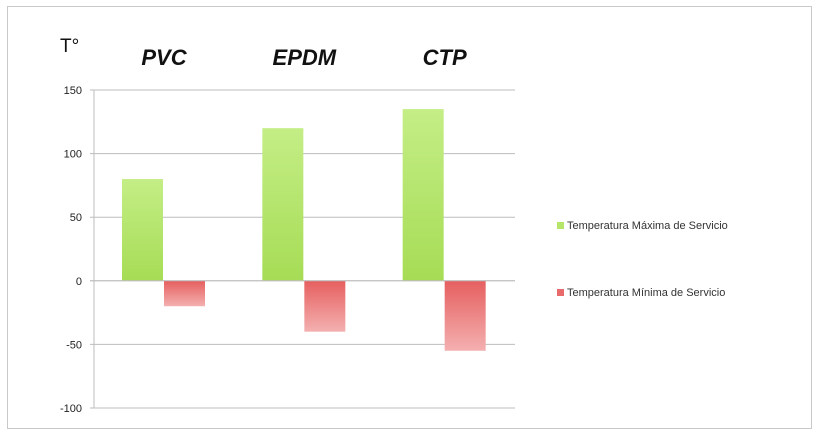 This screenshot has width=819, height=435. Describe the element at coordinates (164, 57) in the screenshot. I see `category-label: PVC` at that location.